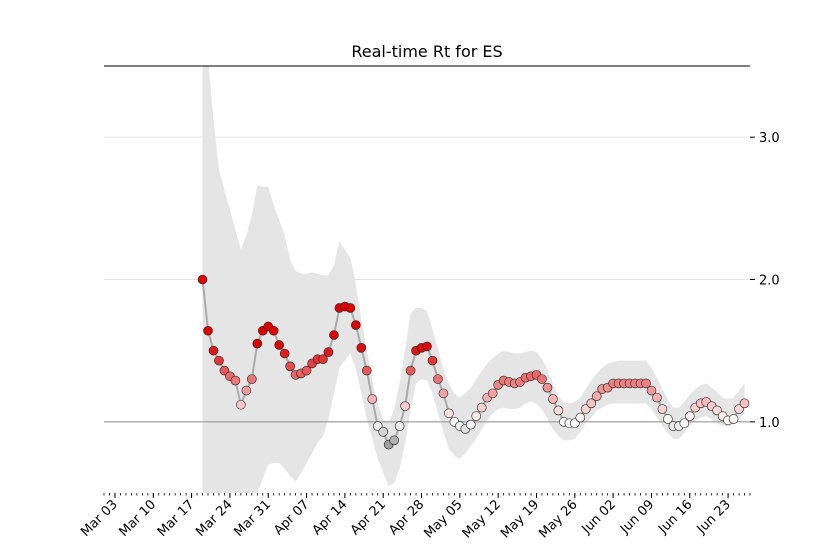 This screenshot has width=833, height=555. What do you see at coordinates (714, 517) in the screenshot?
I see `x-tick-label: Jun 23` at bounding box center [714, 517].